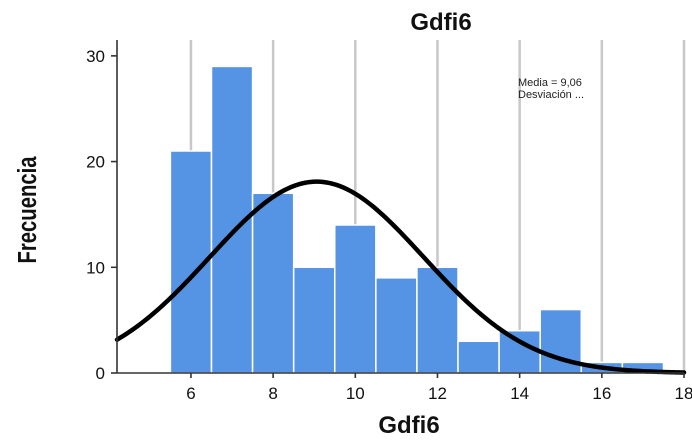 Image resolution: width=692 pixels, height=441 pixels. Describe the element at coordinates (27, 210) in the screenshot. I see `y-axis-label: Frecuencia` at that location.